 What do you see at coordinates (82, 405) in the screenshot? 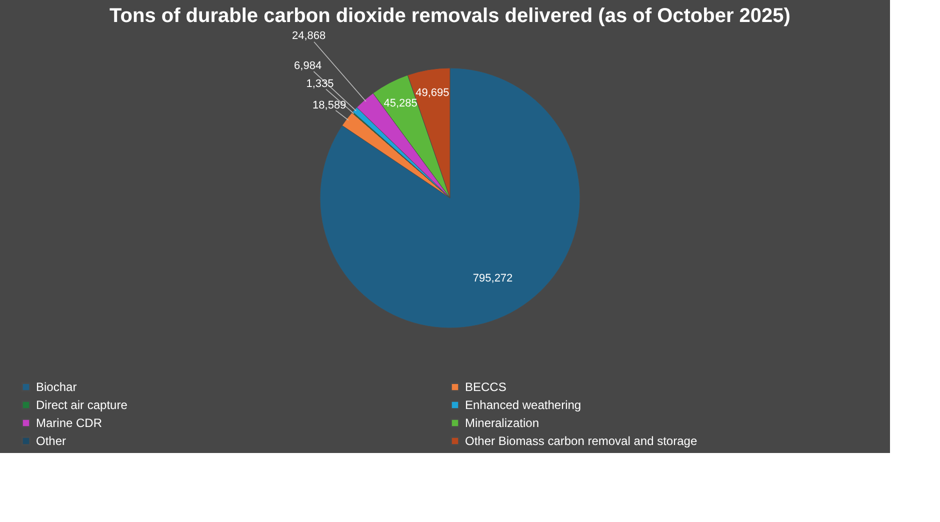
I see `legend-label: Direct air capture` at bounding box center [82, 405].